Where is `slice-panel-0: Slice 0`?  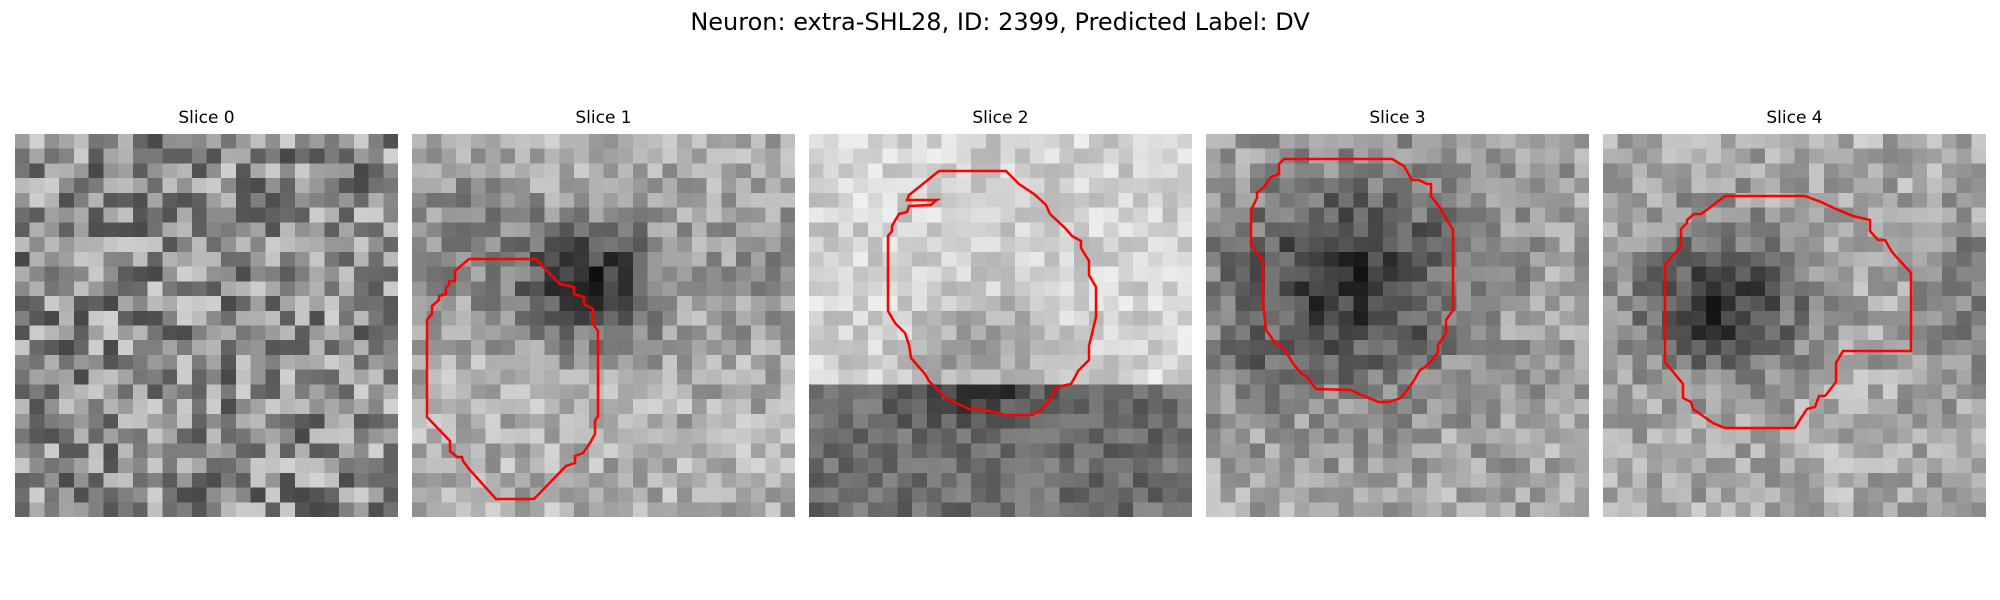
slice-panel-0: Slice 0 is located at coordinates (206, 312).